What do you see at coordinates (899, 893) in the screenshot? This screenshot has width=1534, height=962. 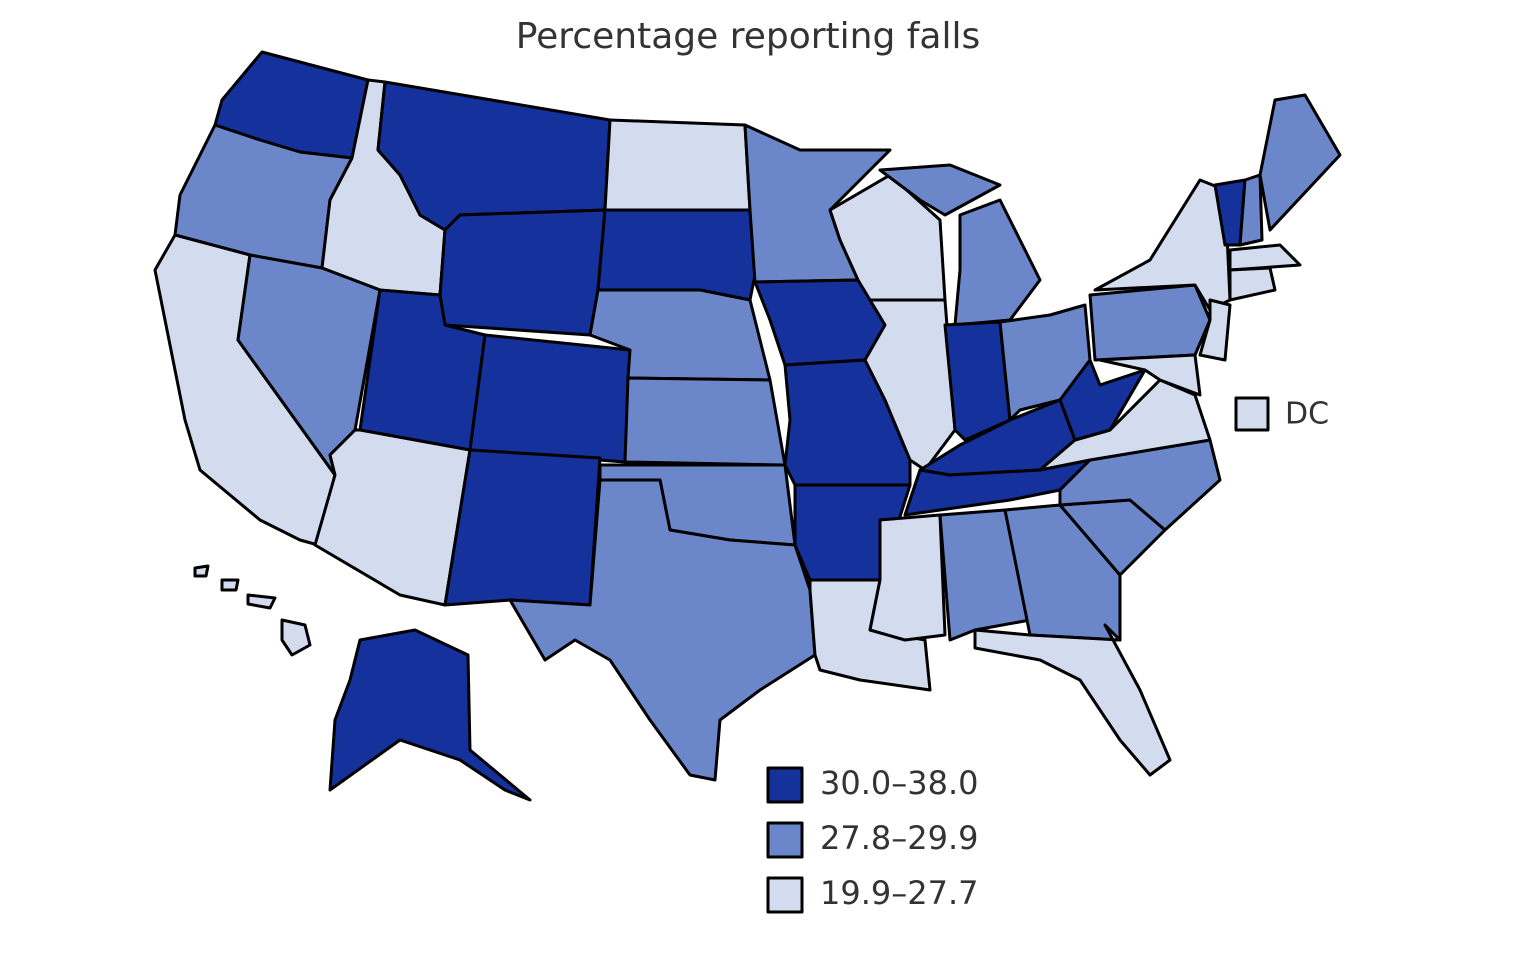 I see `legend-label: 19.9–27.7` at bounding box center [899, 893].